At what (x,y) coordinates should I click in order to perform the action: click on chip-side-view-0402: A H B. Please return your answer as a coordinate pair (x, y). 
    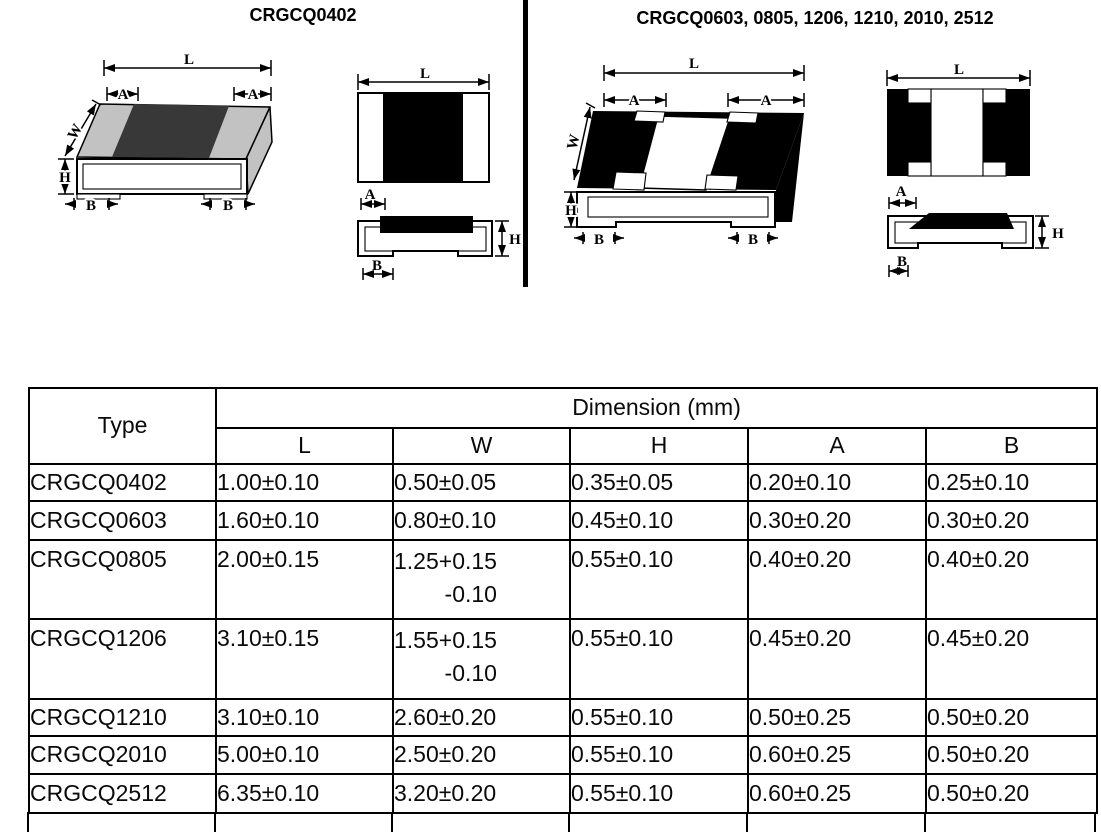
    Looking at the image, I should click on (440, 232).